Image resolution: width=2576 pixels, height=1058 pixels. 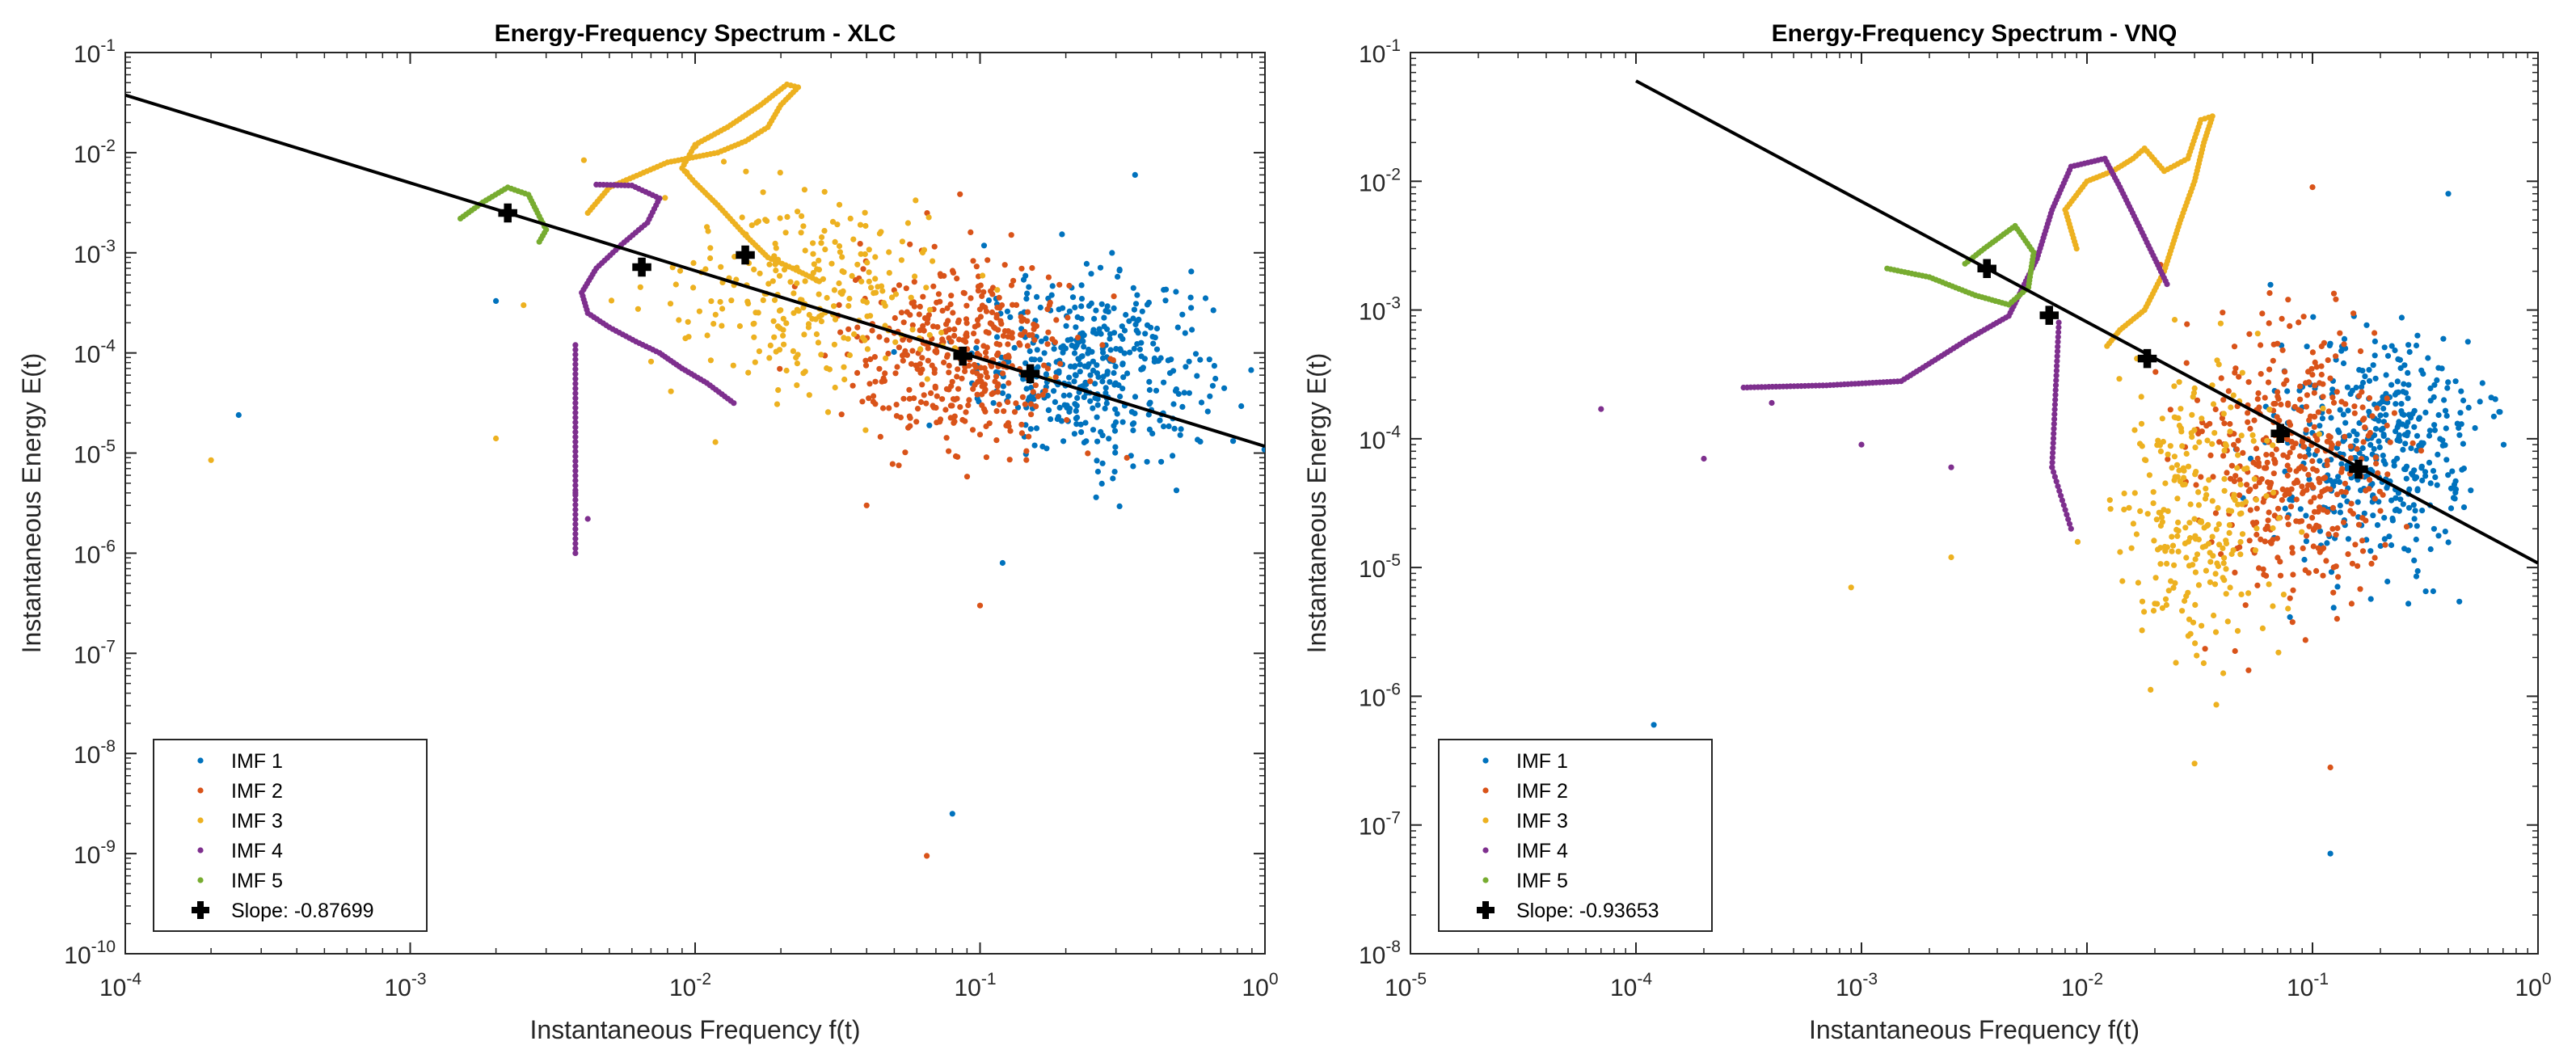 I want to click on fit-line, so click(x=695, y=271).